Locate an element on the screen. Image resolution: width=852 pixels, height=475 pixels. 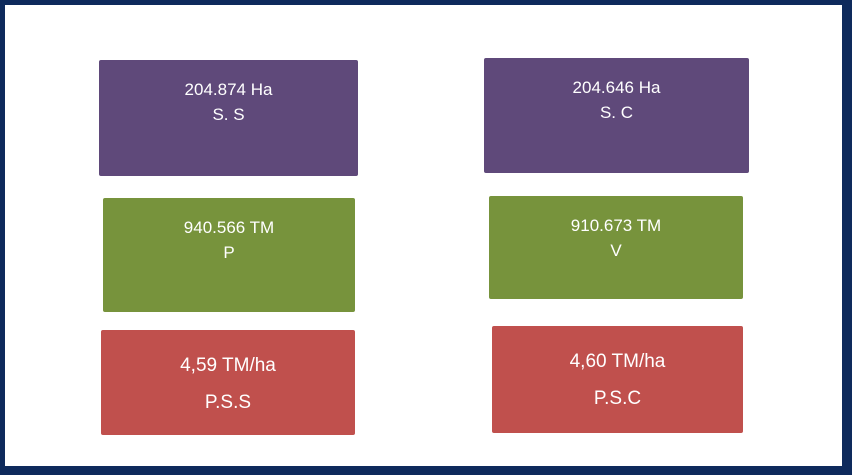
box-label: S. S is located at coordinates (228, 114).